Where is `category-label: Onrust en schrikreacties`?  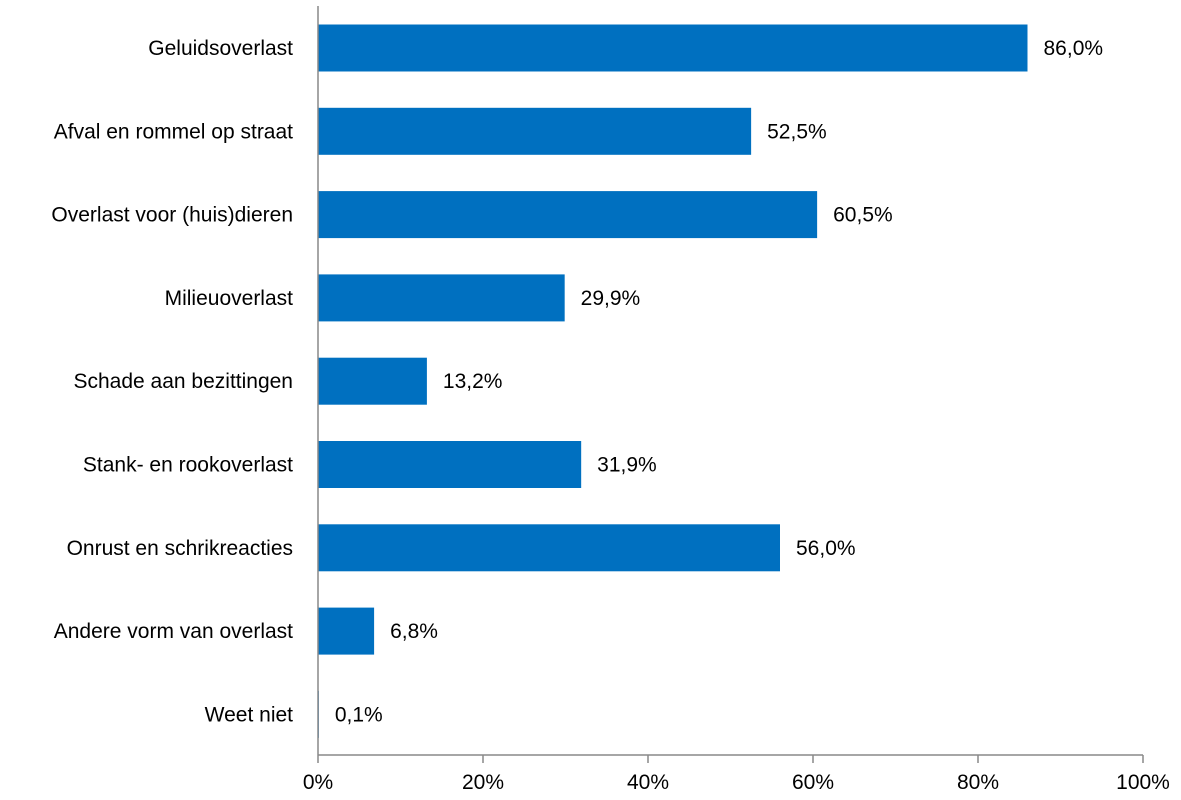
category-label: Onrust en schrikreacties is located at coordinates (180, 548).